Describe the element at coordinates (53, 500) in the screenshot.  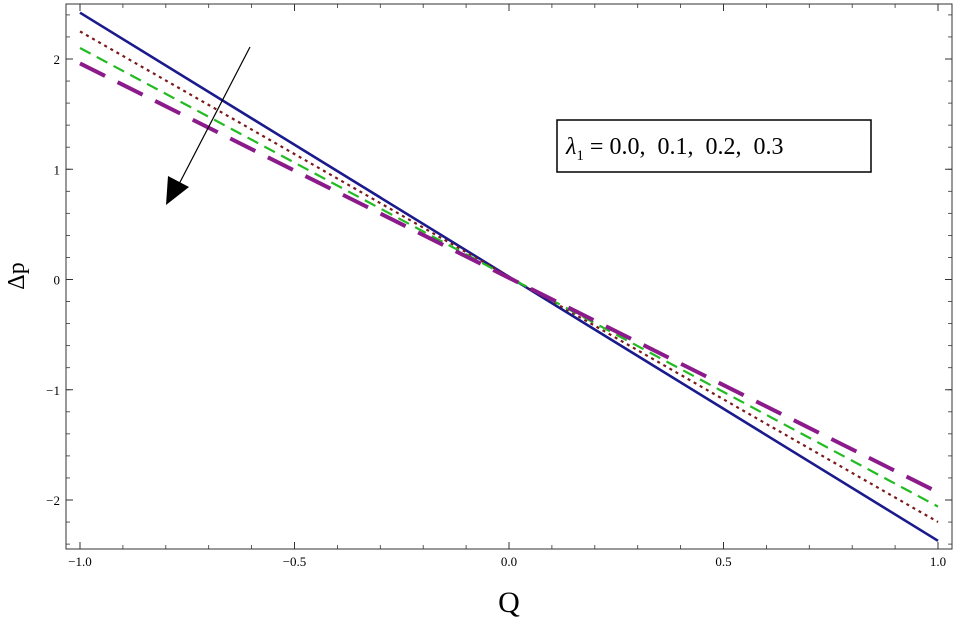
I see `y-tick-label: −2` at that location.